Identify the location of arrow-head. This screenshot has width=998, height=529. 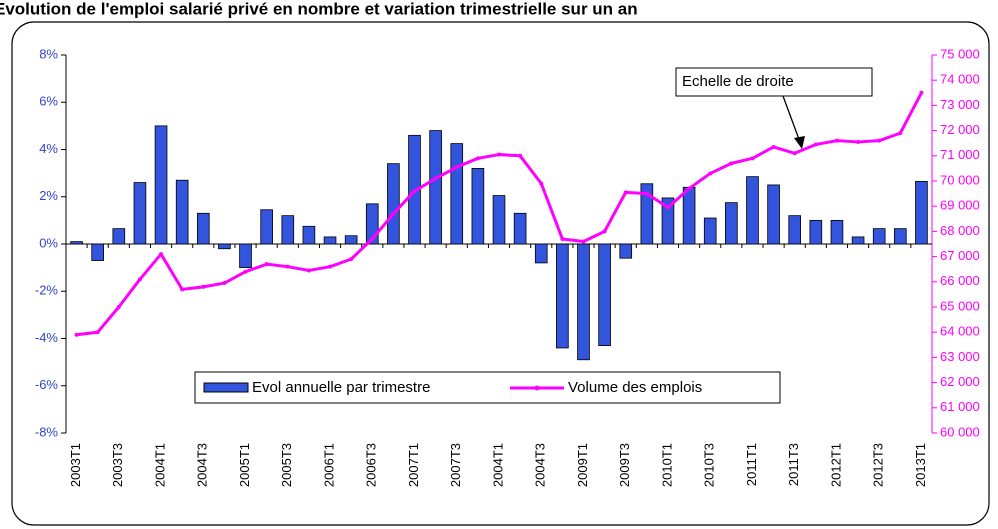
(799, 142).